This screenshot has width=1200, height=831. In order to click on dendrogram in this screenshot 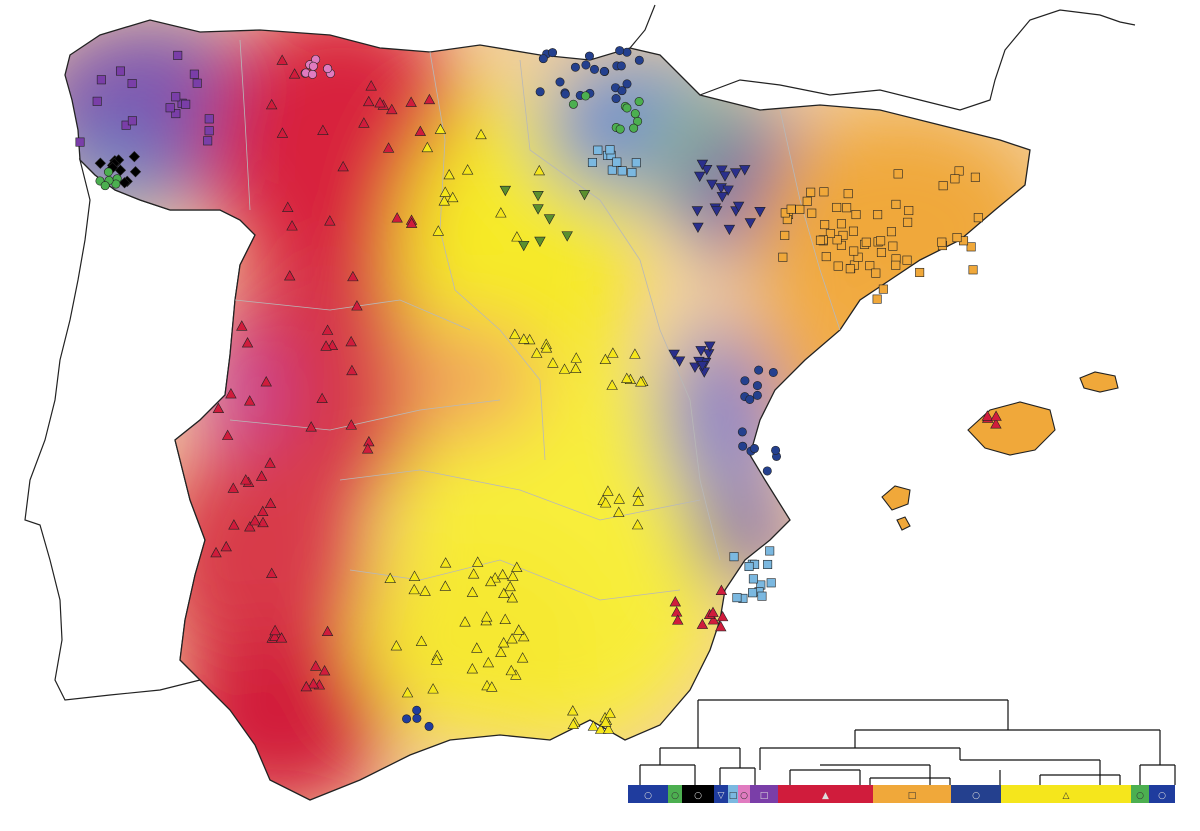, I will do `click(907, 742)`.